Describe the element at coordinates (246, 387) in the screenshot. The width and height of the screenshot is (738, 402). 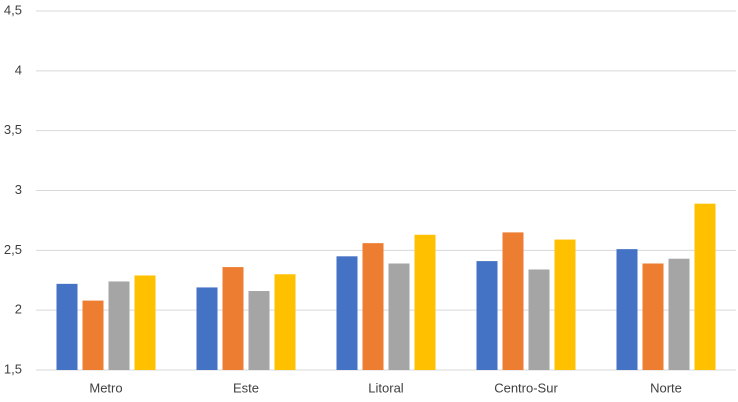
I see `x-tick-label: Este` at that location.